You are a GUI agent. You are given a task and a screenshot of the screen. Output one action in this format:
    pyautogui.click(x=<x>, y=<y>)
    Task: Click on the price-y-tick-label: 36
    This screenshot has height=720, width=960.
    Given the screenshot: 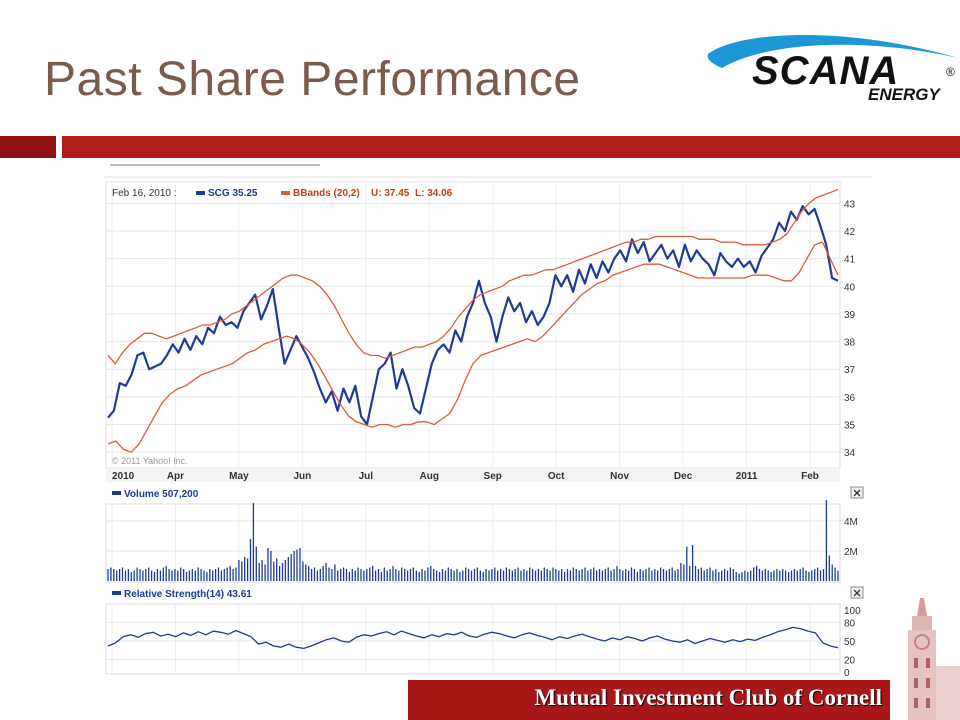 What is the action you would take?
    pyautogui.click(x=850, y=398)
    